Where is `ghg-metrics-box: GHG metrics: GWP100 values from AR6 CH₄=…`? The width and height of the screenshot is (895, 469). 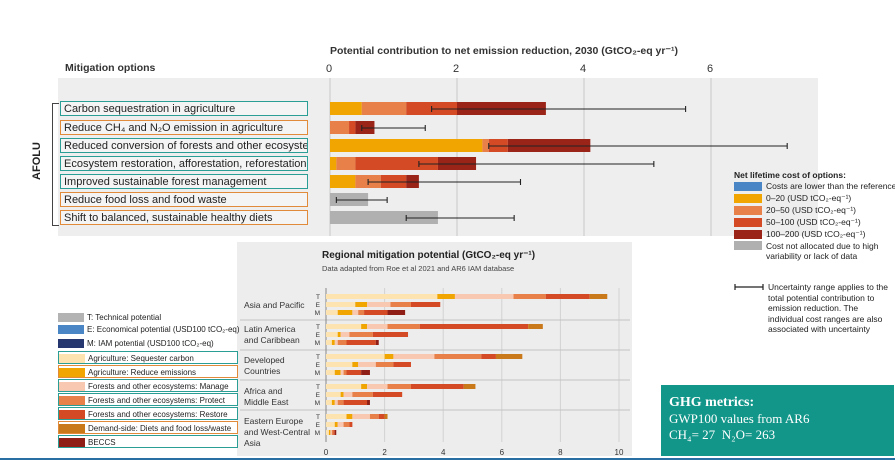 ghg-metrics-box: GHG metrics: GWP100 values from AR6 CH₄=… is located at coordinates (777, 420).